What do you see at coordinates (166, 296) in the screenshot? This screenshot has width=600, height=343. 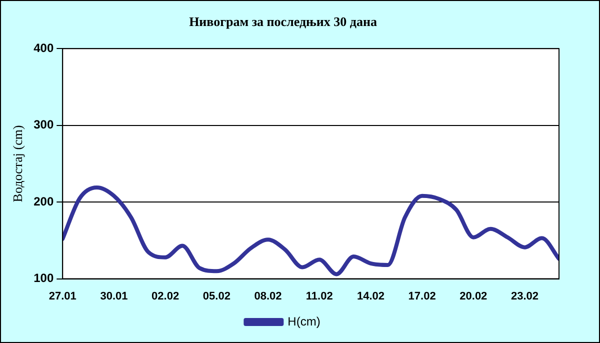 I see `x-tick-label: 02.02` at bounding box center [166, 296].